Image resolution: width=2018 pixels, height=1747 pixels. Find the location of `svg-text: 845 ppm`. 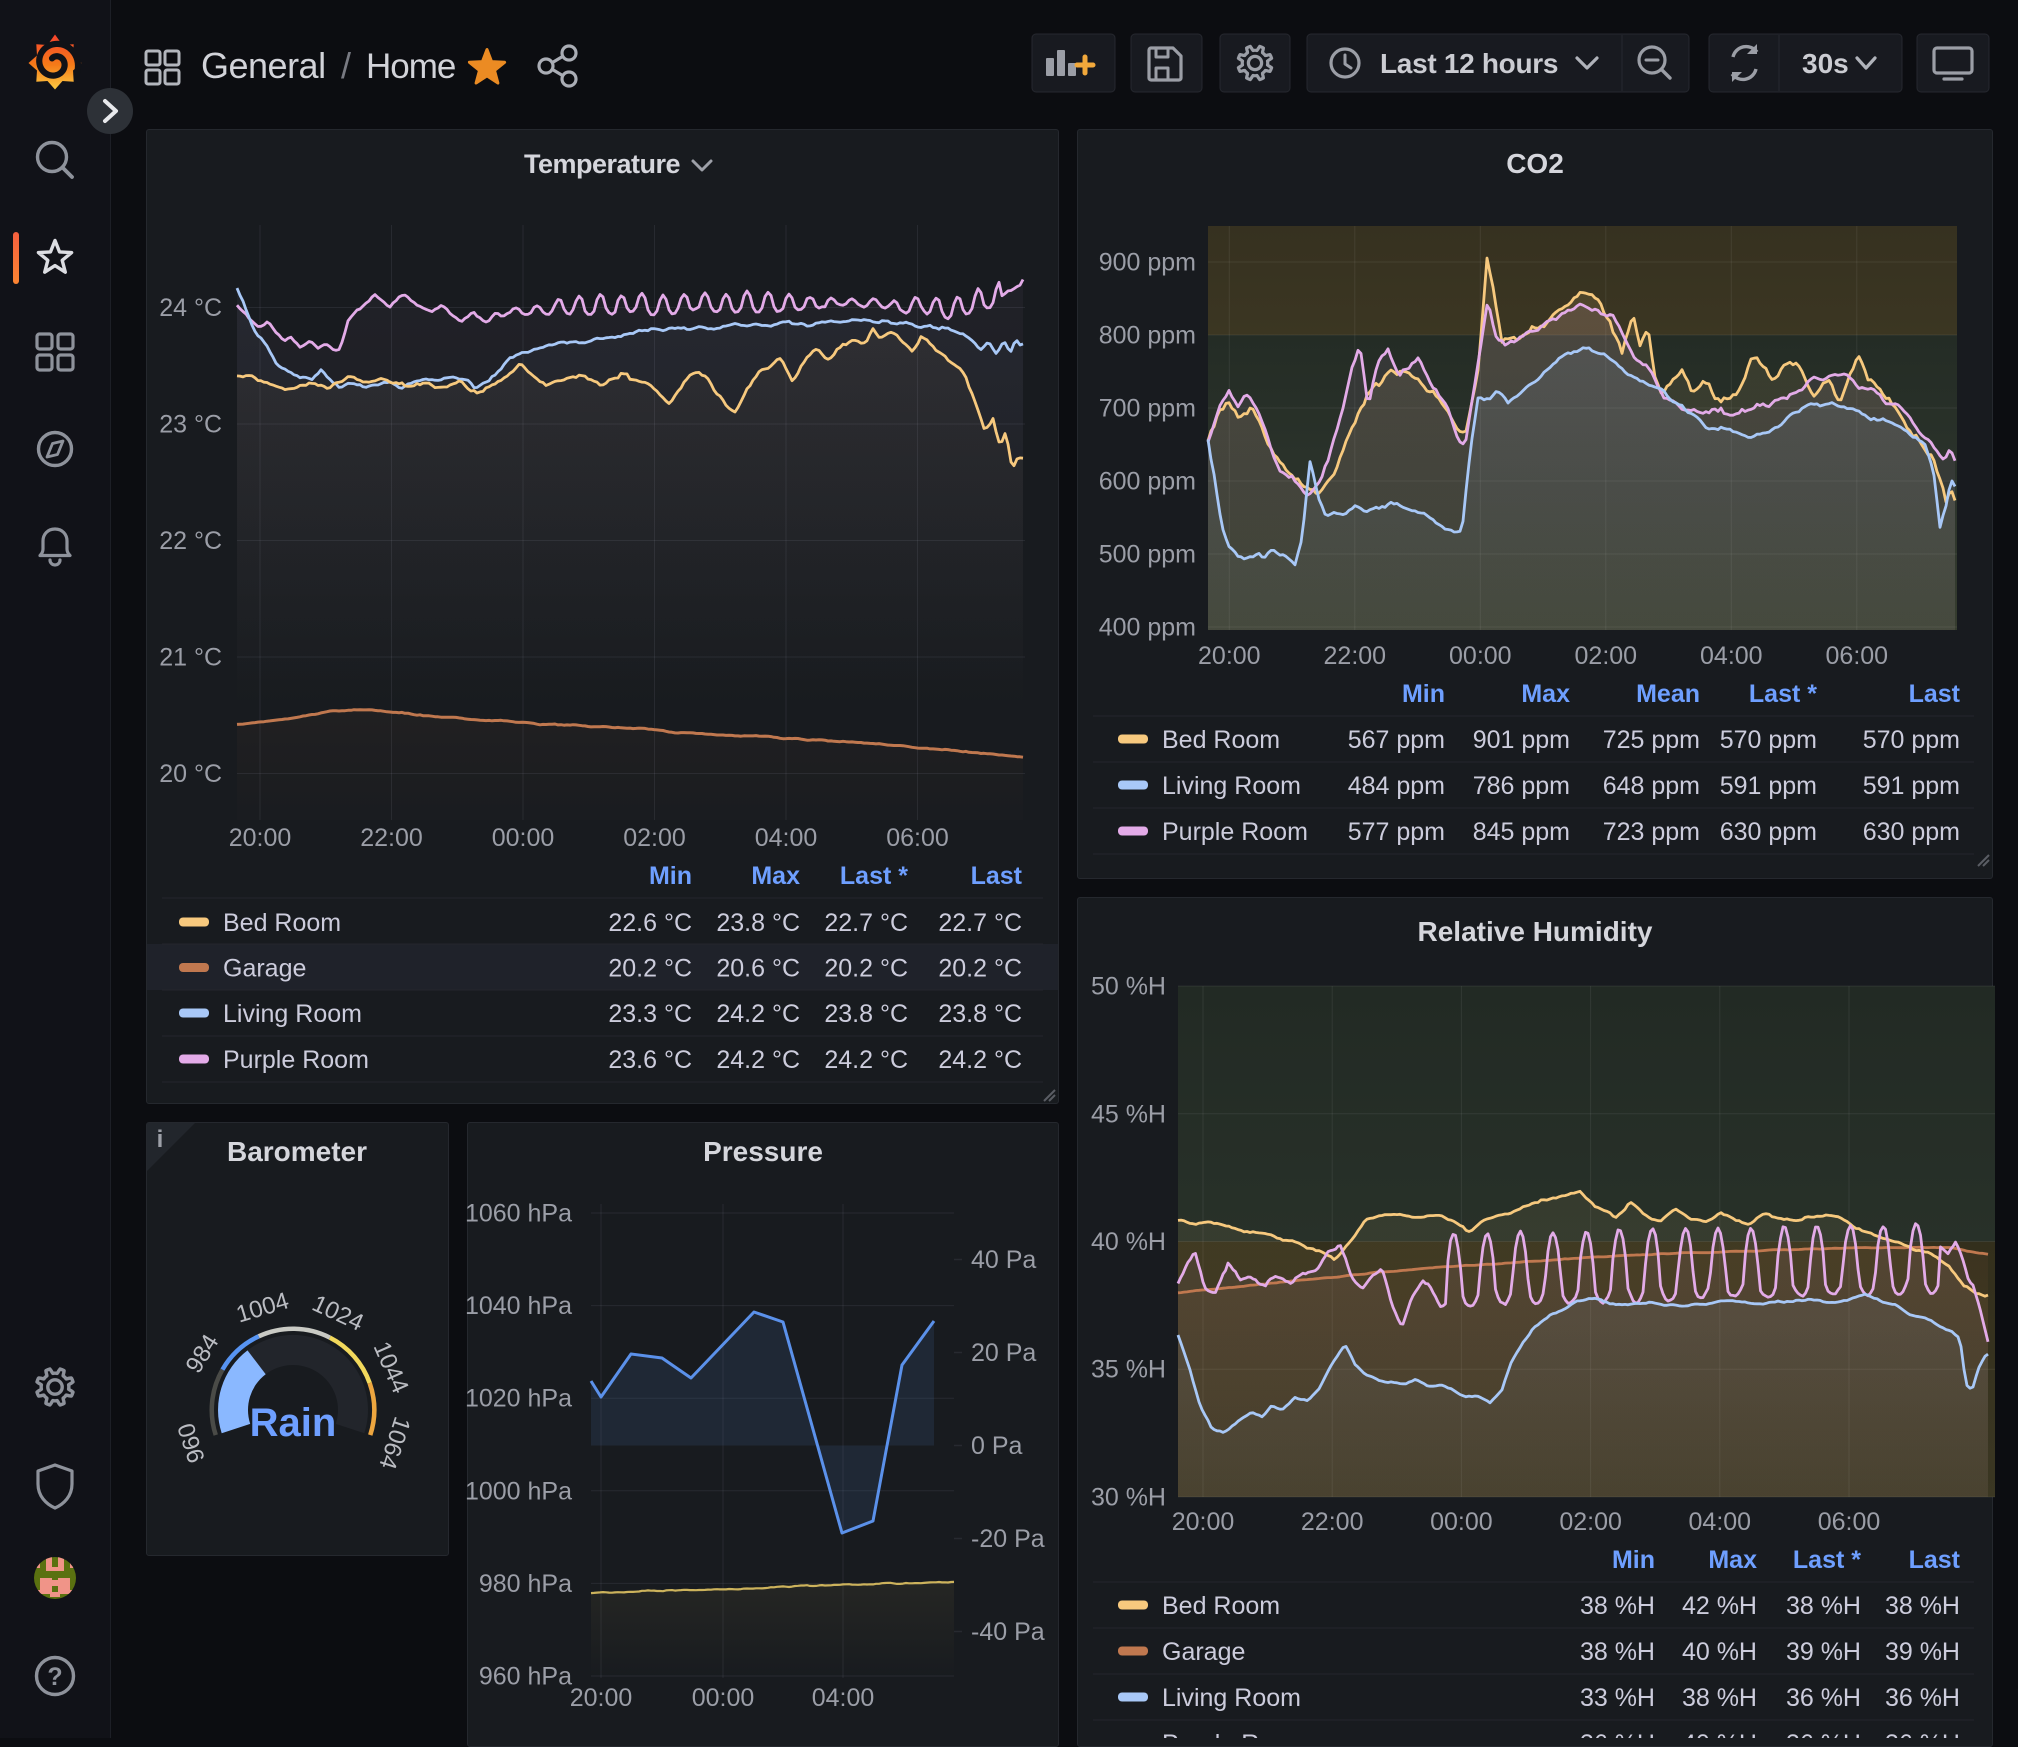

svg-text: 845 ppm is located at coordinates (1521, 832).